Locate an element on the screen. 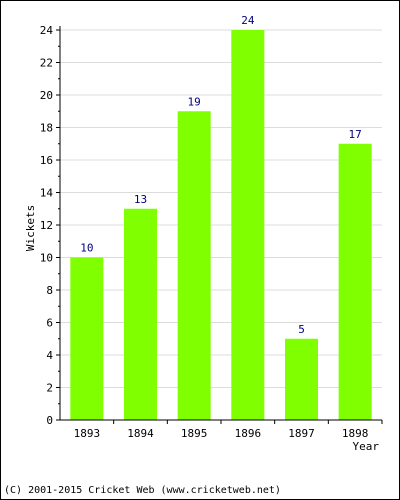 This screenshot has height=500, width=400. x-tick-label: 1894 is located at coordinates (140, 433).